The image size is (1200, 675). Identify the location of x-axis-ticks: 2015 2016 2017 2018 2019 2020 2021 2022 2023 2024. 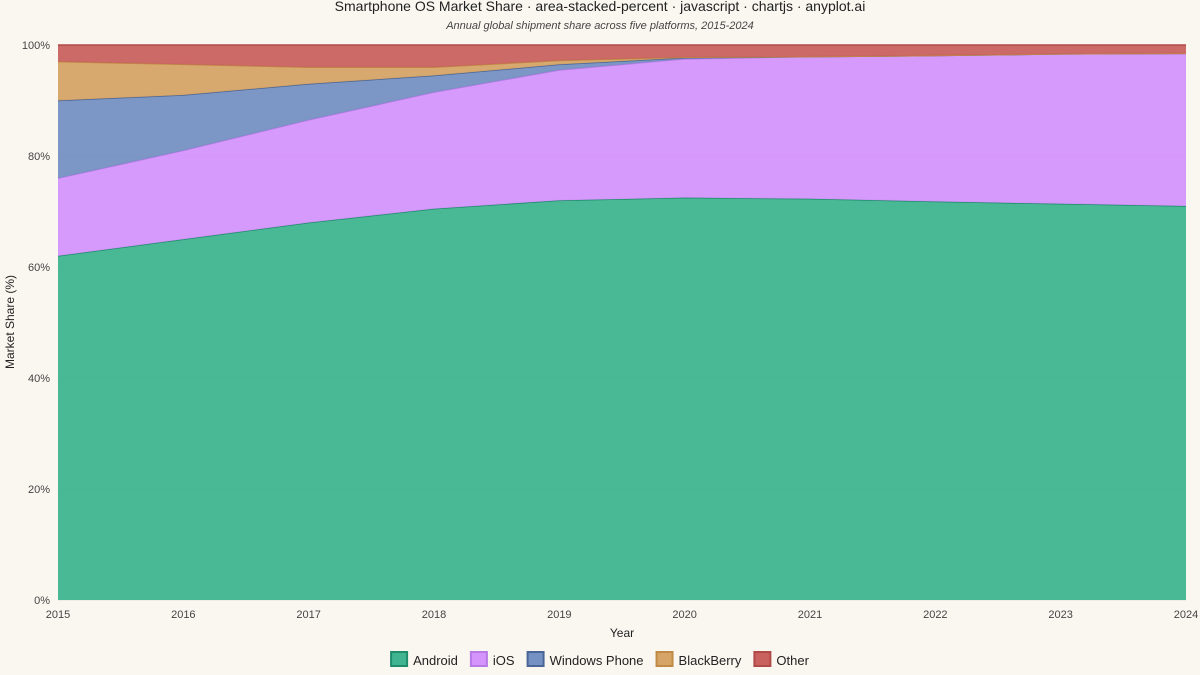
(622, 615).